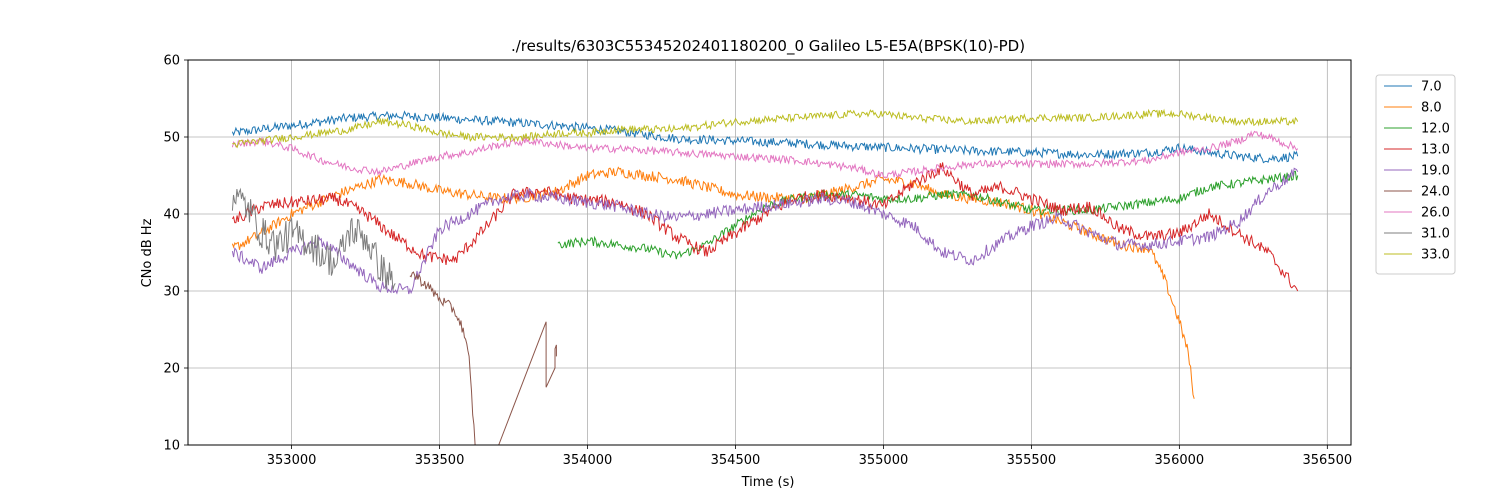 The width and height of the screenshot is (1500, 500). I want to click on legend: 7.0 8.0 12.0 13.0 19.0 24.0 26.0 31.0 33.0, so click(1415, 174).